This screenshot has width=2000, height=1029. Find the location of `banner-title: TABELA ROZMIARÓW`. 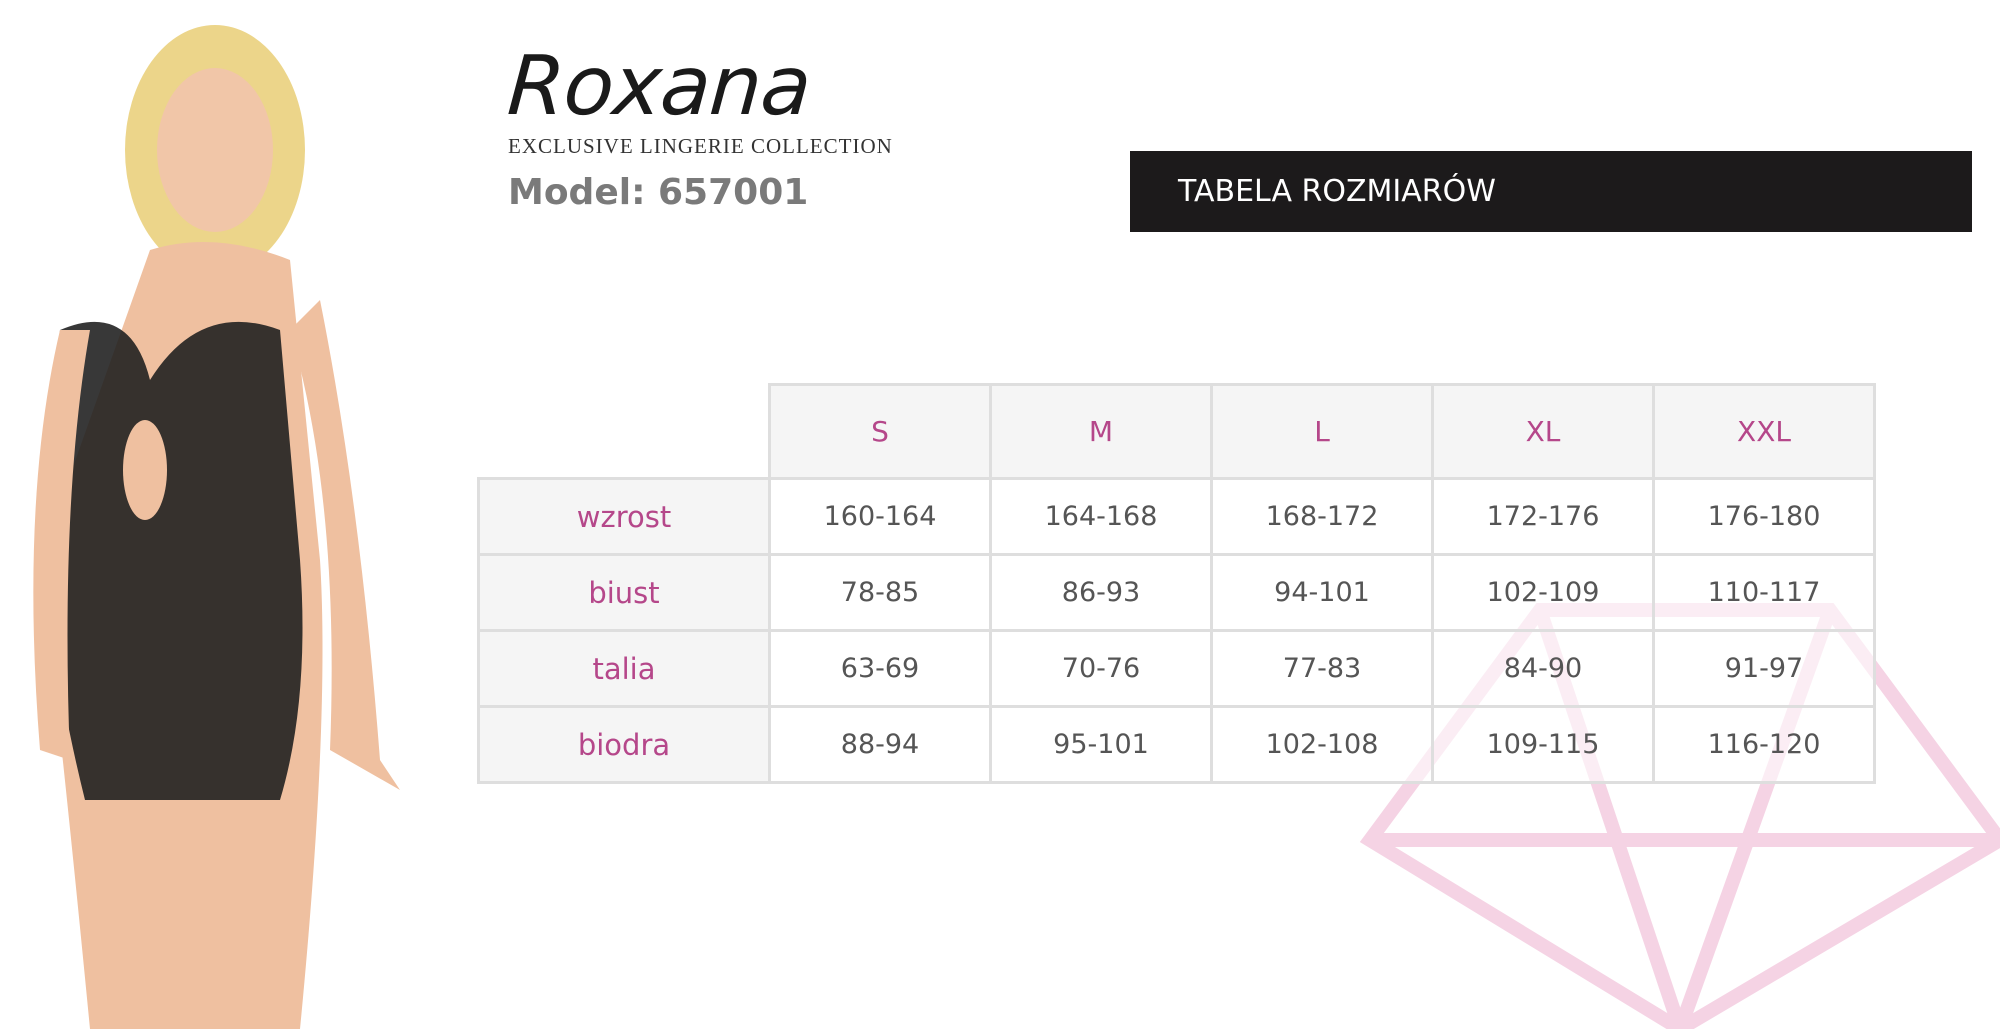

banner-title: TABELA ROZMIARÓW is located at coordinates (1337, 191).